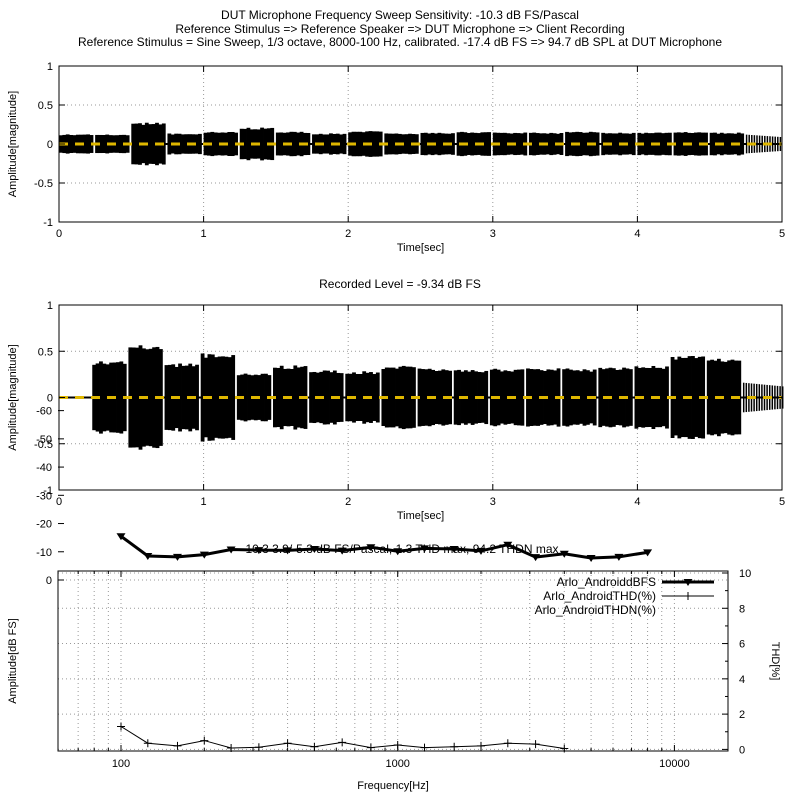 The image size is (800, 800). What do you see at coordinates (44, 468) in the screenshot?
I see `y-left-tick-label: -40` at bounding box center [44, 468].